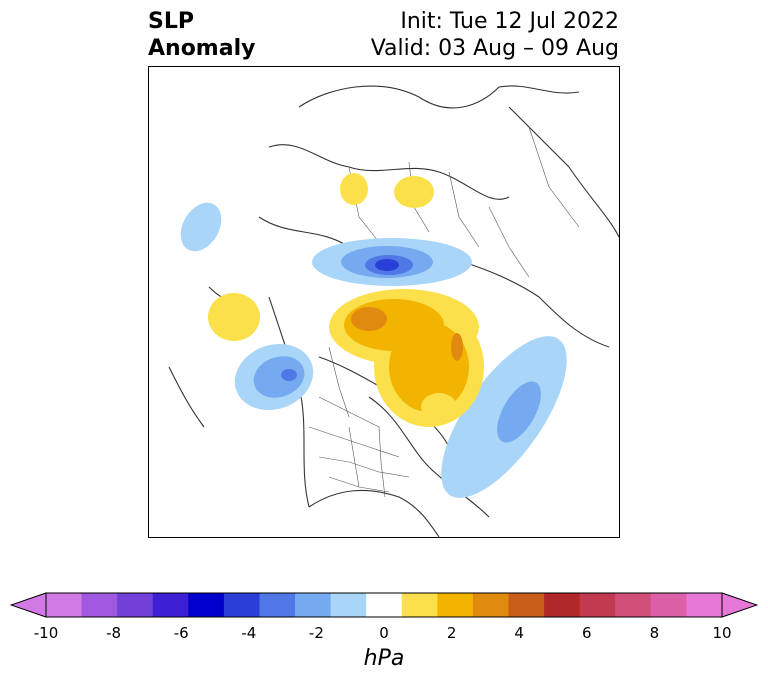 The height and width of the screenshot is (684, 768). I want to click on init-date: Init: Tue 12 Jul 2022, so click(509, 21).